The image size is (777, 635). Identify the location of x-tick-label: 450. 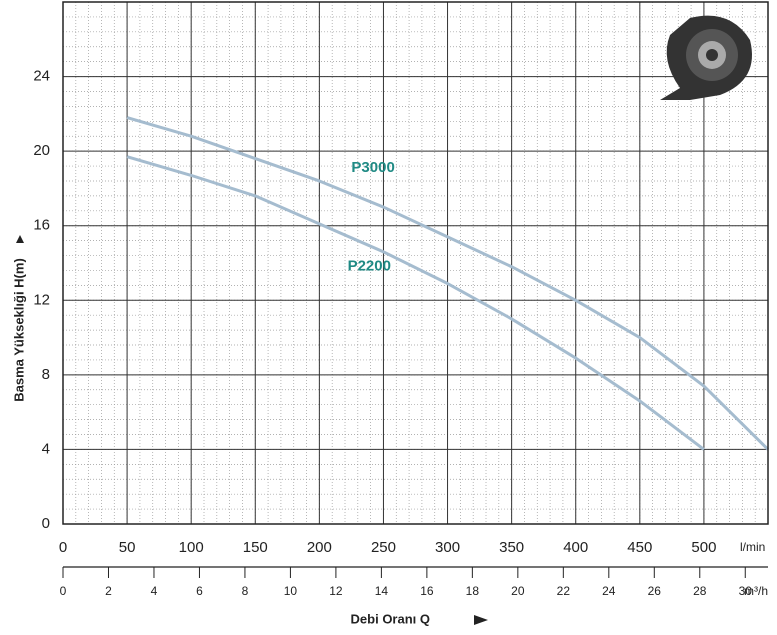
(639, 547).